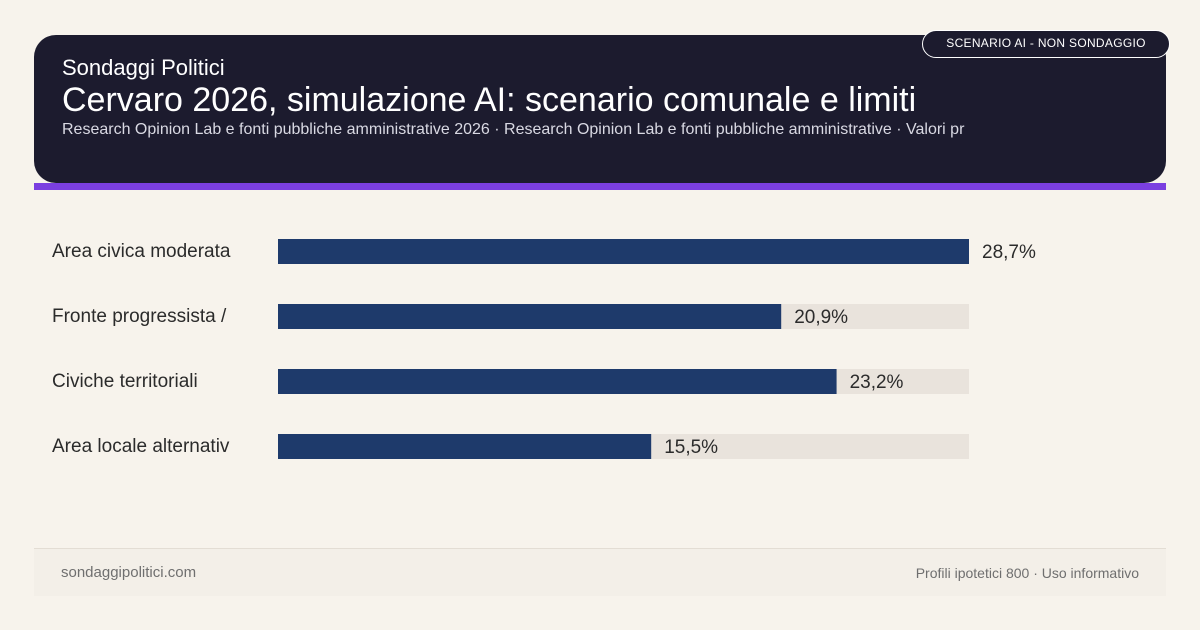 The image size is (1200, 630). What do you see at coordinates (141, 446) in the screenshot?
I see `category-label: Area locale alternativ` at bounding box center [141, 446].